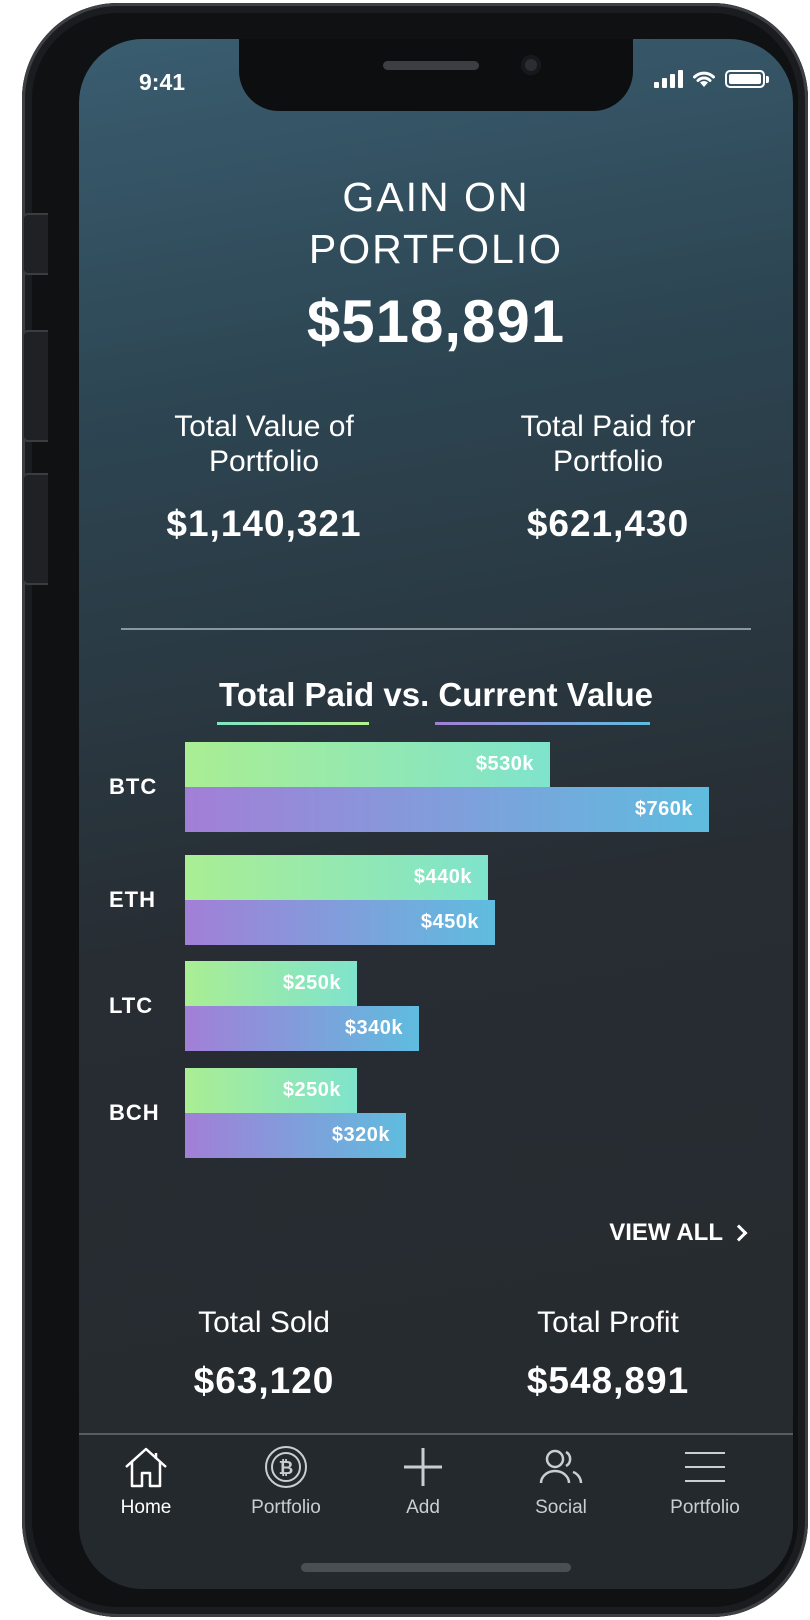  I want to click on front-camera, so click(531, 65).